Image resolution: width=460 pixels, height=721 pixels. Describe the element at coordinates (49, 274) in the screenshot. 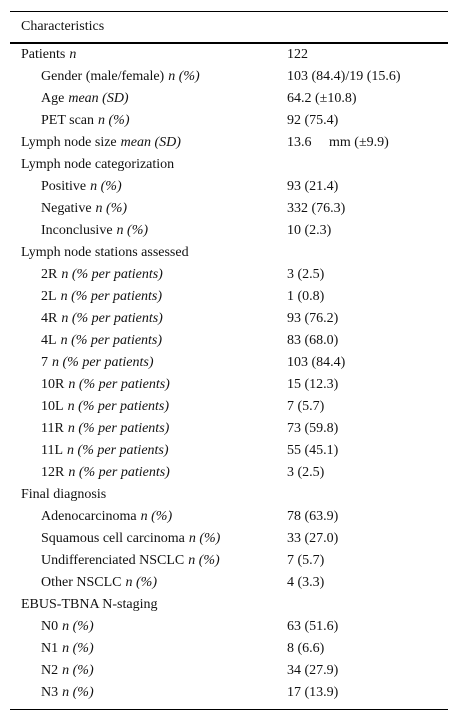

I see `label-text: 2R` at that location.